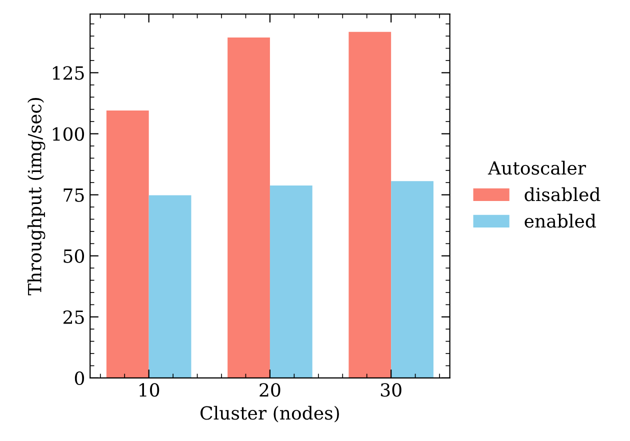  Describe the element at coordinates (79, 378) in the screenshot. I see `y-tick-label: 0` at that location.